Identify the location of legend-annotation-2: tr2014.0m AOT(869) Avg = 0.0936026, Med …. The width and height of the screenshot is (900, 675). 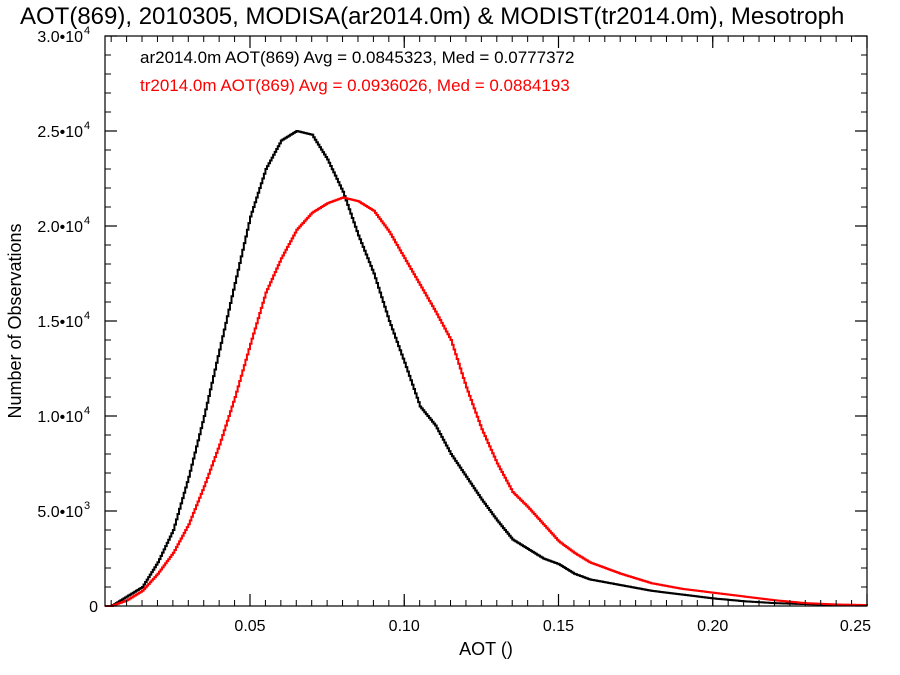
(355, 85).